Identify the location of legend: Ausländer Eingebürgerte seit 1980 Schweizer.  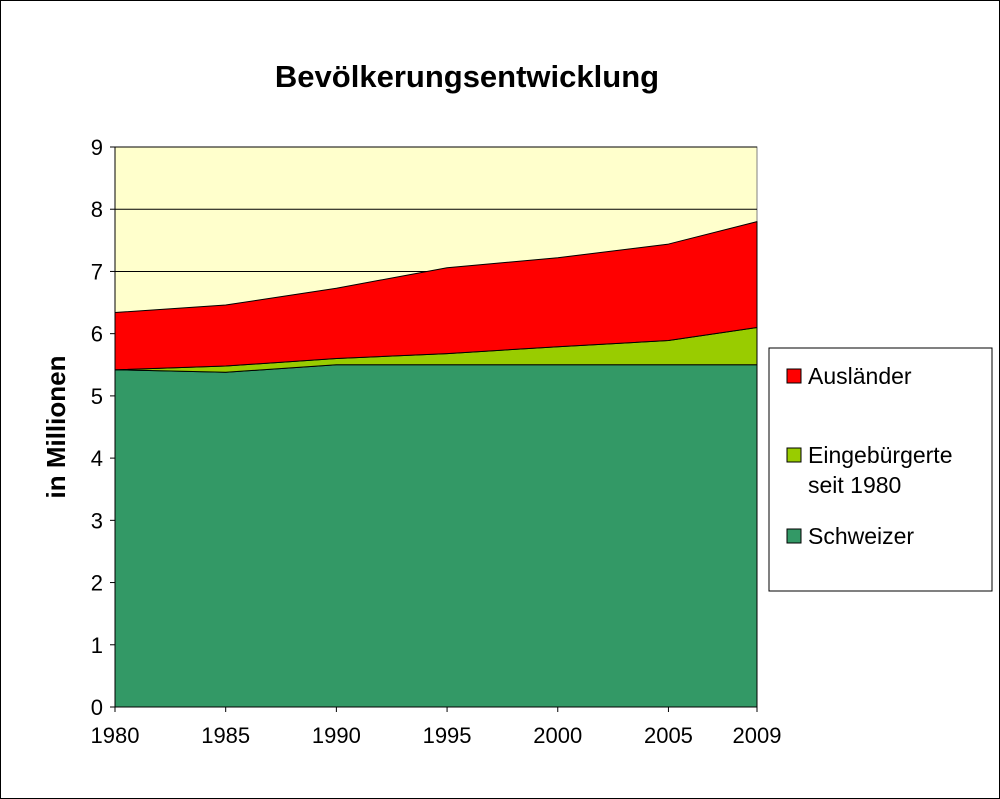
(880, 469).